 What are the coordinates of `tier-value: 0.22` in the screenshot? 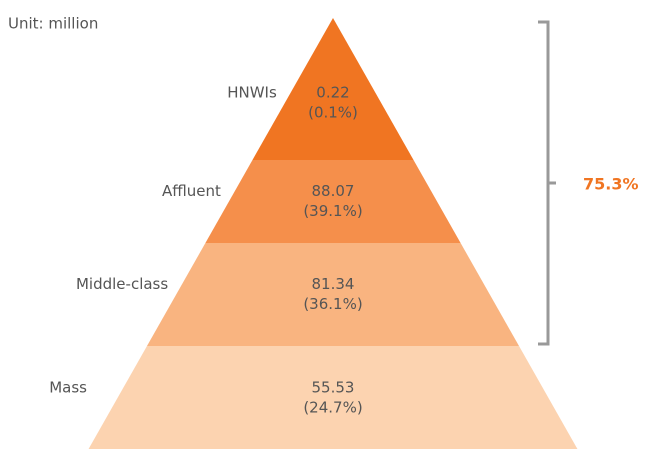 It's located at (332, 93).